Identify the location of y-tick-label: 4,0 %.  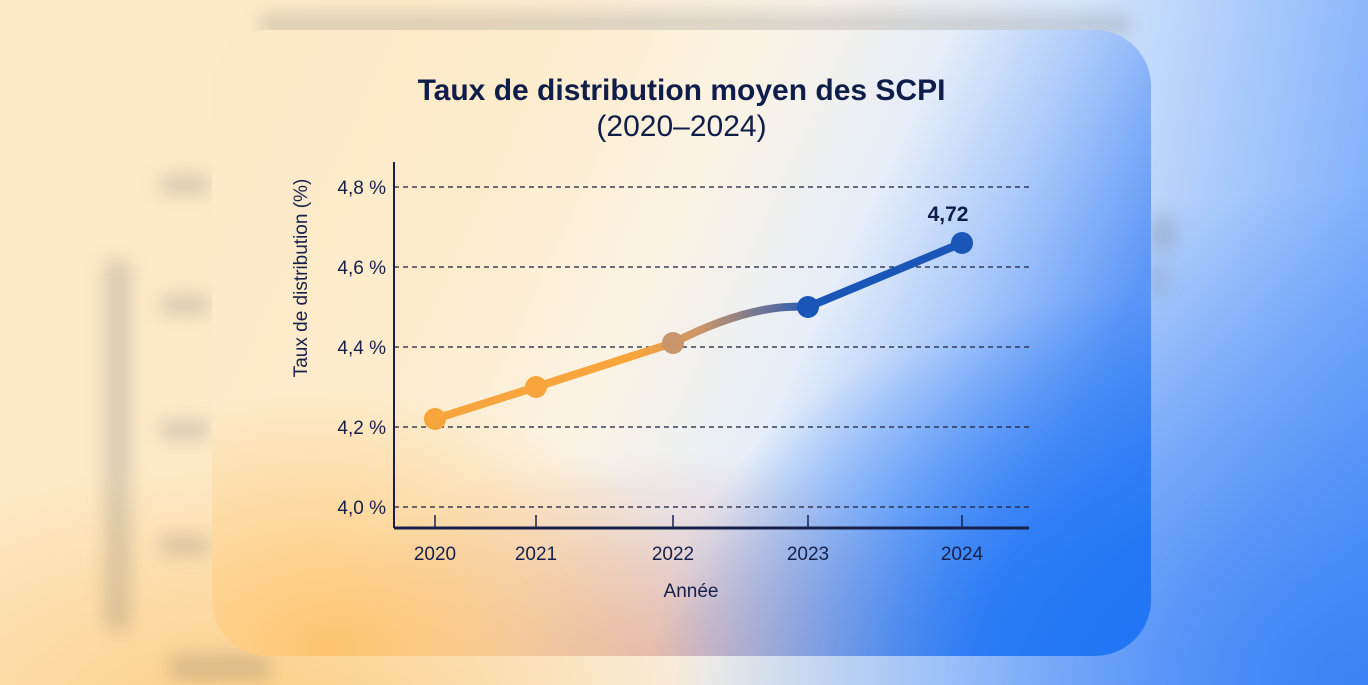
(361, 508).